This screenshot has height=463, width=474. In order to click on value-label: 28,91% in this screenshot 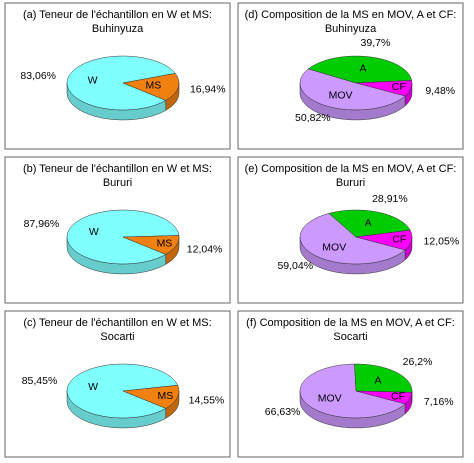, I will do `click(390, 199)`.